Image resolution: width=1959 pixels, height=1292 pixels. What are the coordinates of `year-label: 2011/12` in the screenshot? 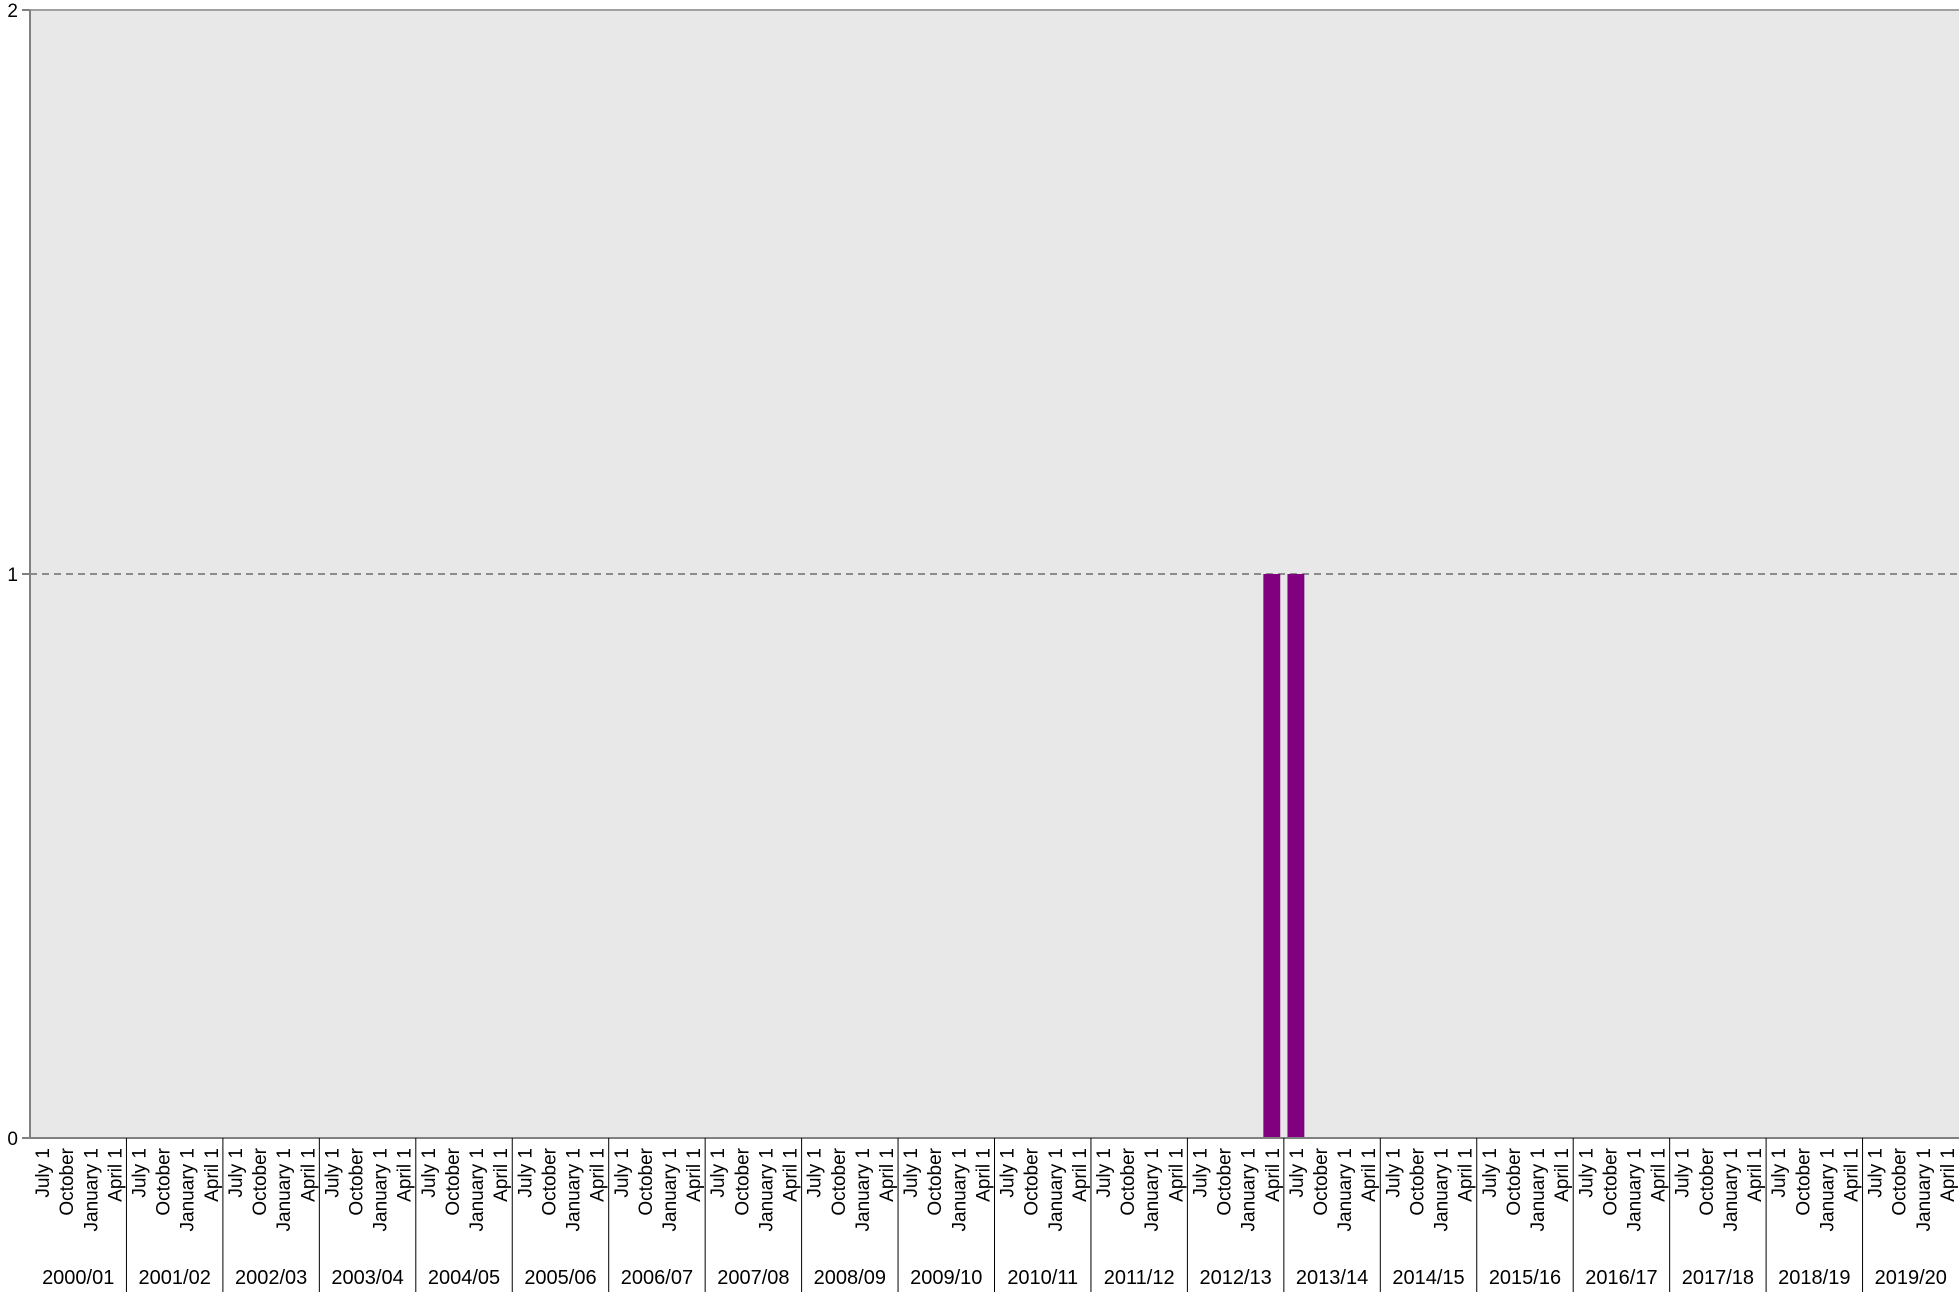 It's located at (1139, 1278).